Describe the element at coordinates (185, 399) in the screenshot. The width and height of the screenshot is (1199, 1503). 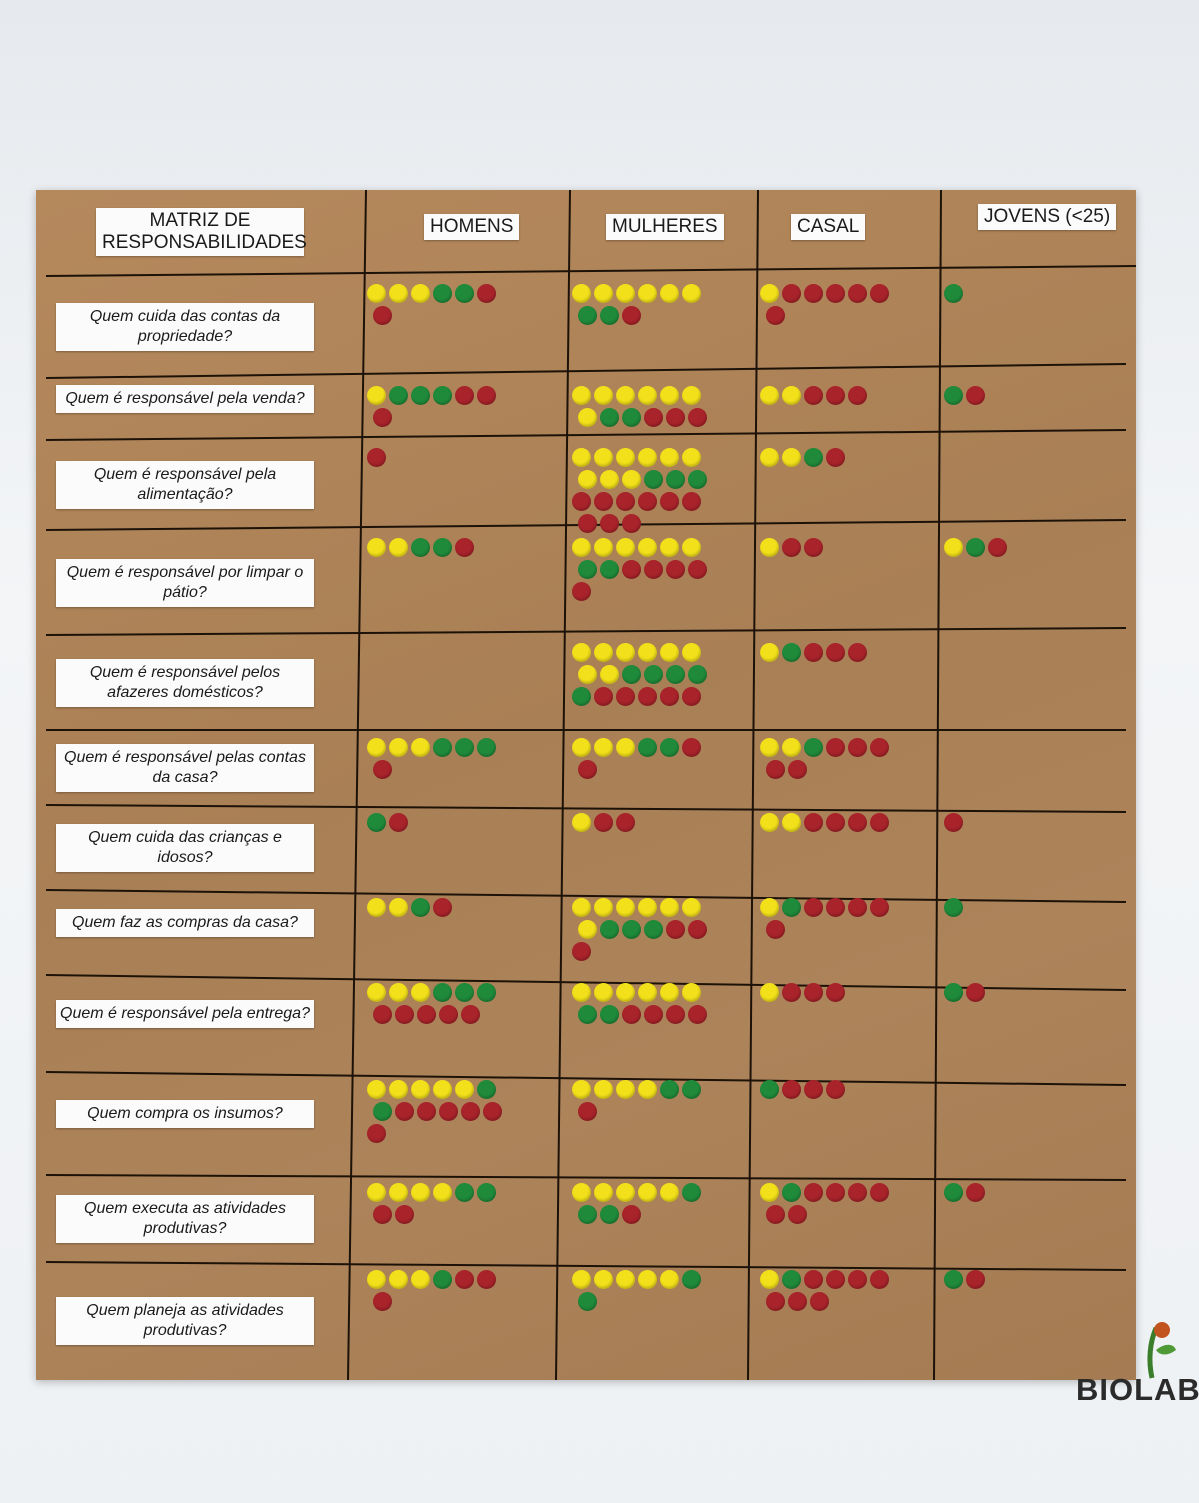
I see `row-label: Quem é responsável pela venda?` at that location.